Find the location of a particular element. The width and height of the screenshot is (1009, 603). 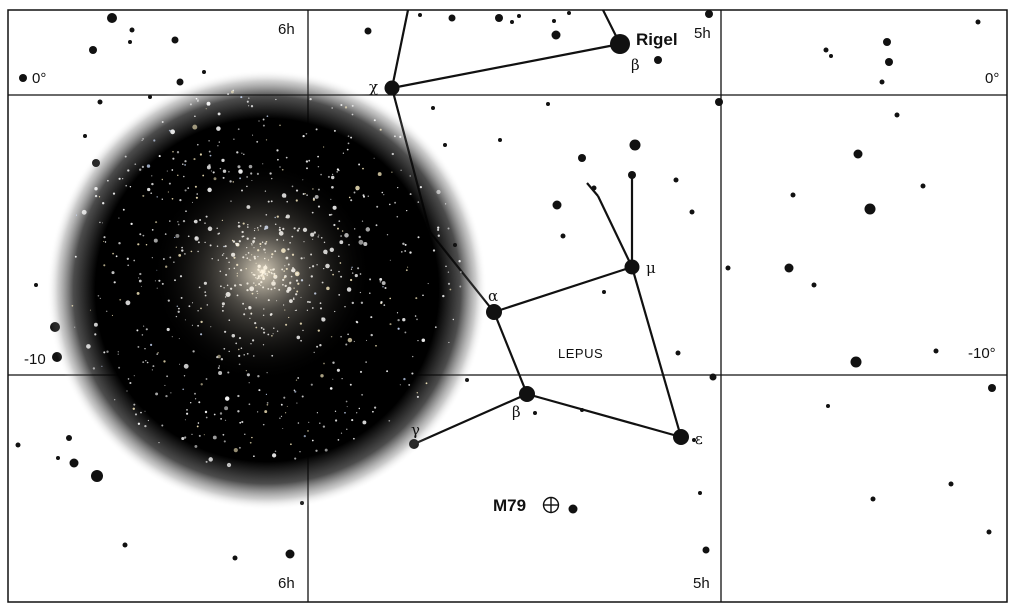

ra-label-6h-bottom: 6h is located at coordinates (286, 583).